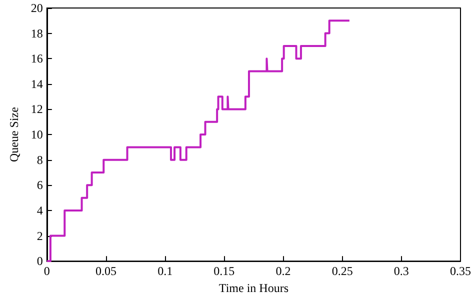 This screenshot has height=299, width=474. Describe the element at coordinates (105, 271) in the screenshot. I see `x-tick-label: 0.05` at that location.